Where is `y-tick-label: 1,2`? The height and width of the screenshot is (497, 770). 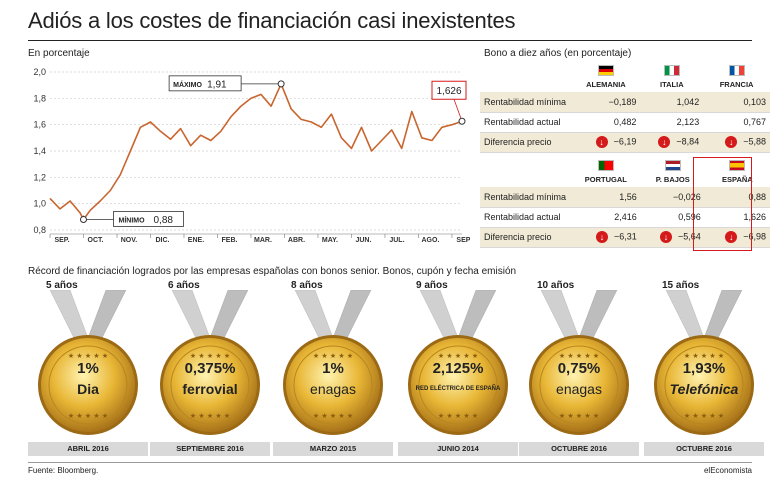
y-tick-label: 1,2 is located at coordinates (39, 177).